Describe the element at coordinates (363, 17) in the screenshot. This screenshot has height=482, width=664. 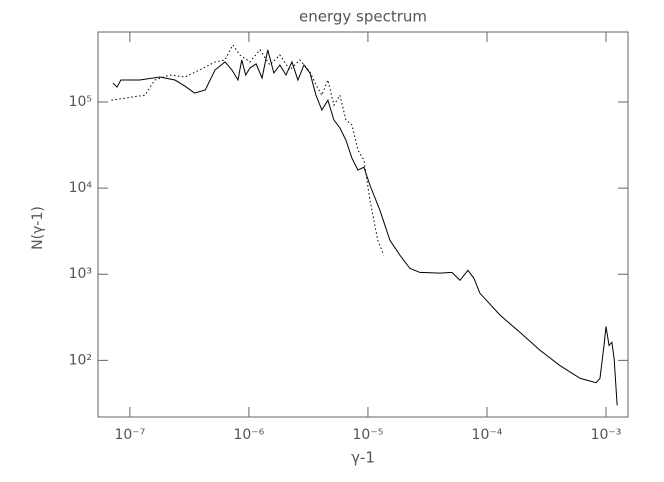
I see `chart-title: energy spectrum` at that location.